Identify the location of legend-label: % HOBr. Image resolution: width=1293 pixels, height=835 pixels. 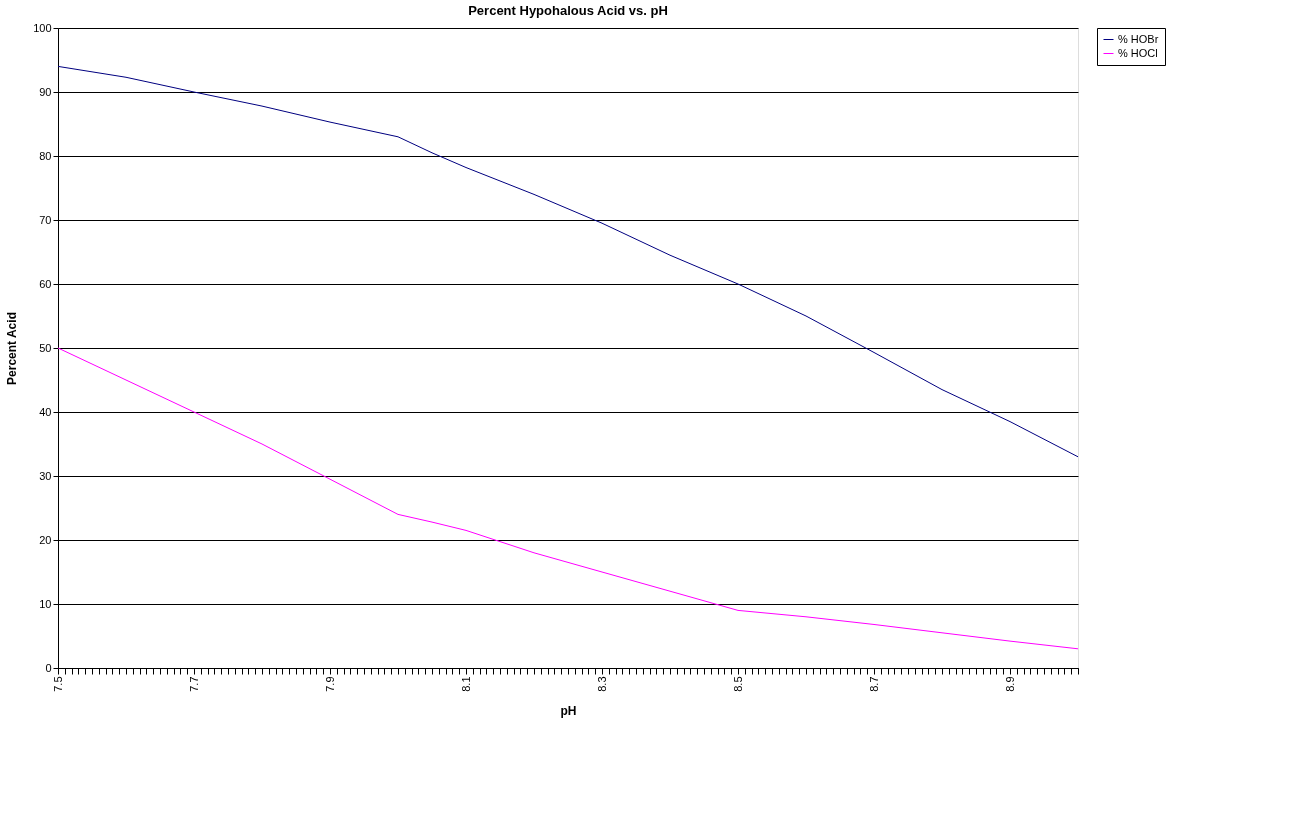
(1138, 38).